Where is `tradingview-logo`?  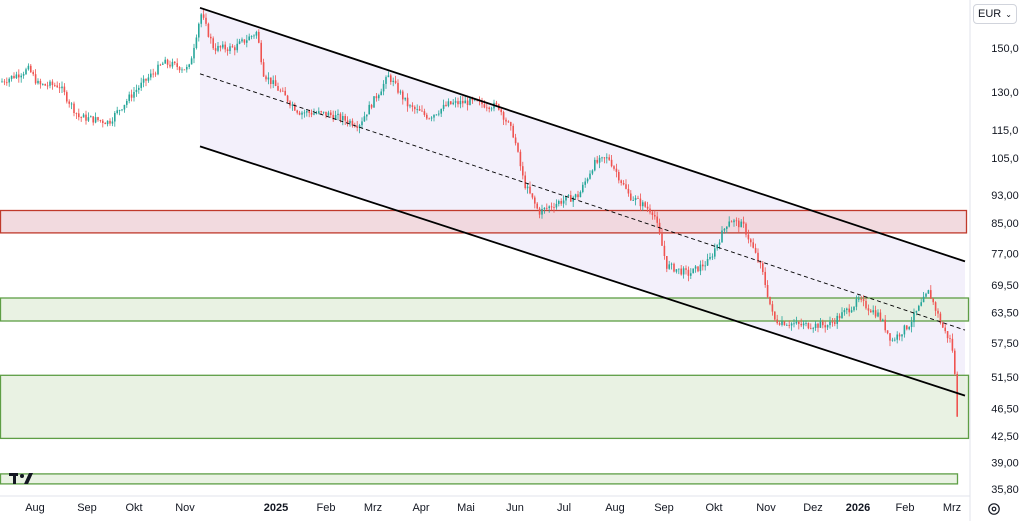 tradingview-logo is located at coordinates (24, 478).